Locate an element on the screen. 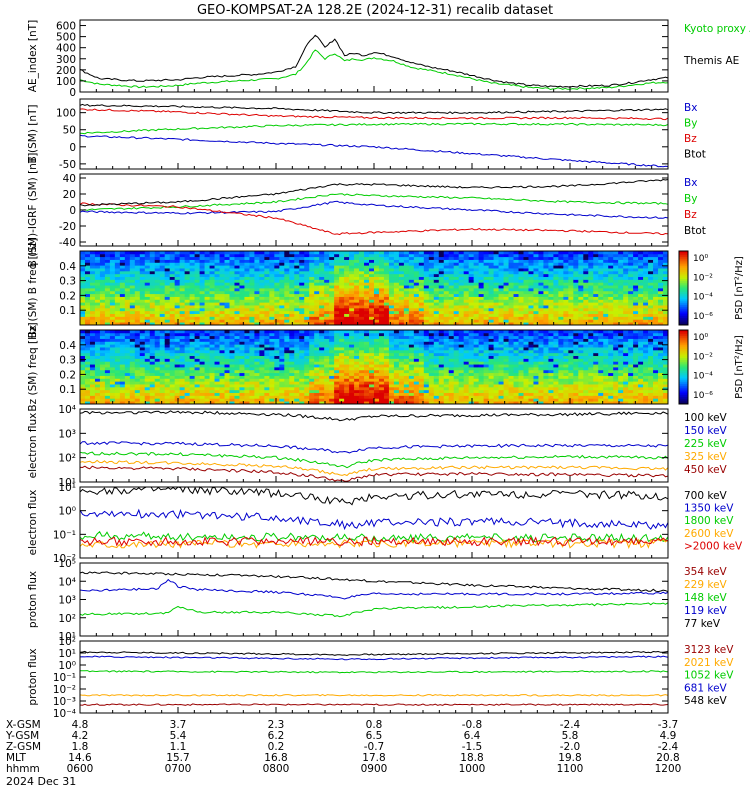 This screenshot has width=750, height=800. legend-entry: Bx is located at coordinates (690, 108).